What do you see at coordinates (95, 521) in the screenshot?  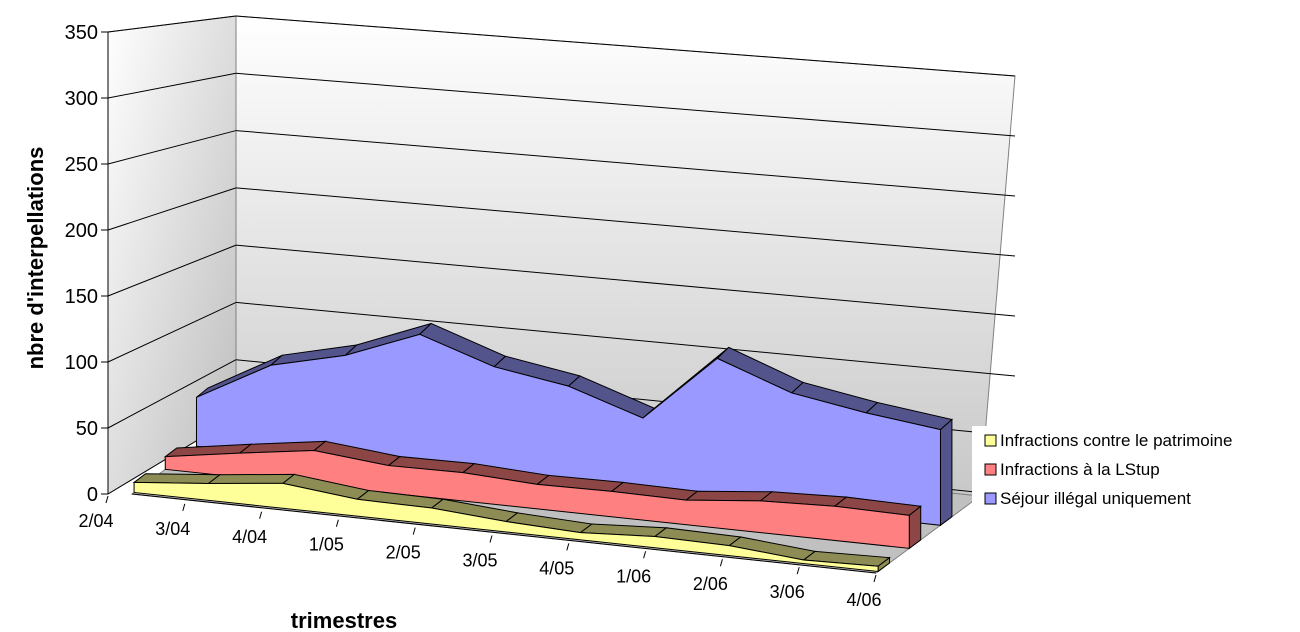 I see `x-tick-label: 2/04` at bounding box center [95, 521].